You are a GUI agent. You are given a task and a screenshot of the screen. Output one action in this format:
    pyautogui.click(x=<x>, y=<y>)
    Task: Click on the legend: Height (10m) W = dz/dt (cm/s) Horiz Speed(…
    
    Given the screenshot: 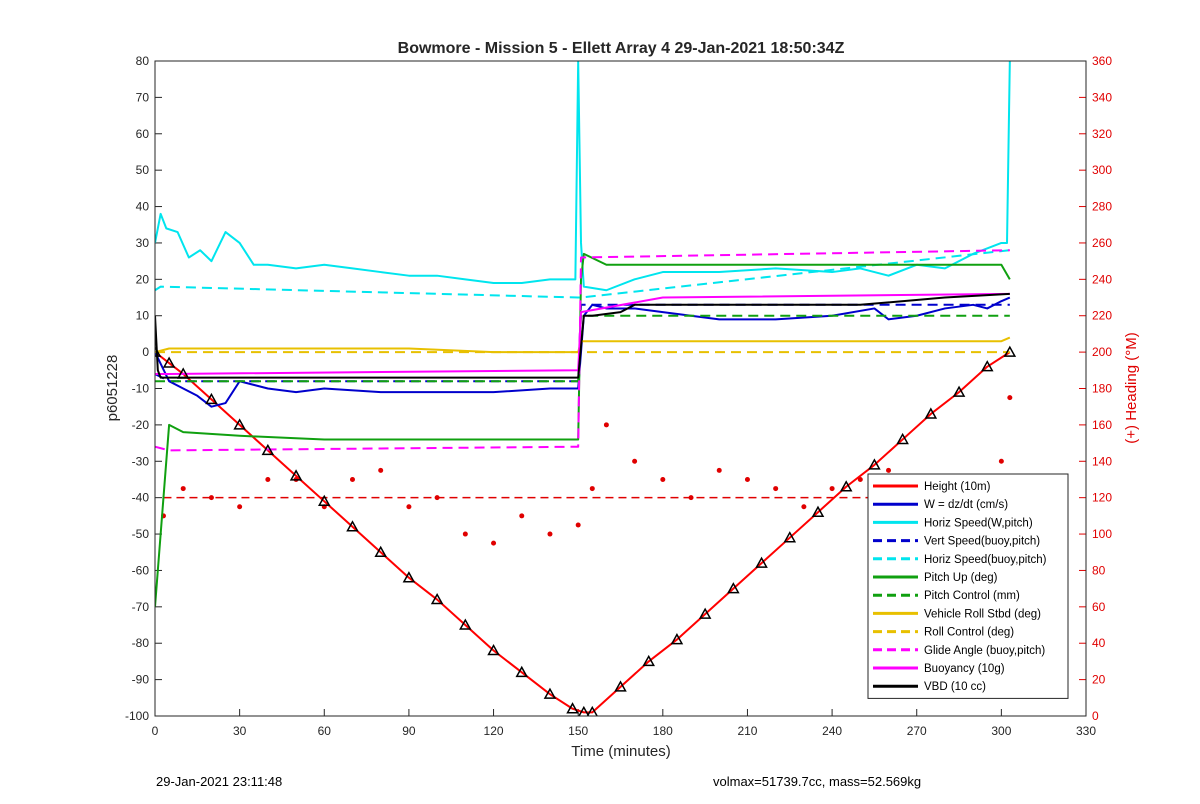 What is the action you would take?
    pyautogui.click(x=968, y=586)
    